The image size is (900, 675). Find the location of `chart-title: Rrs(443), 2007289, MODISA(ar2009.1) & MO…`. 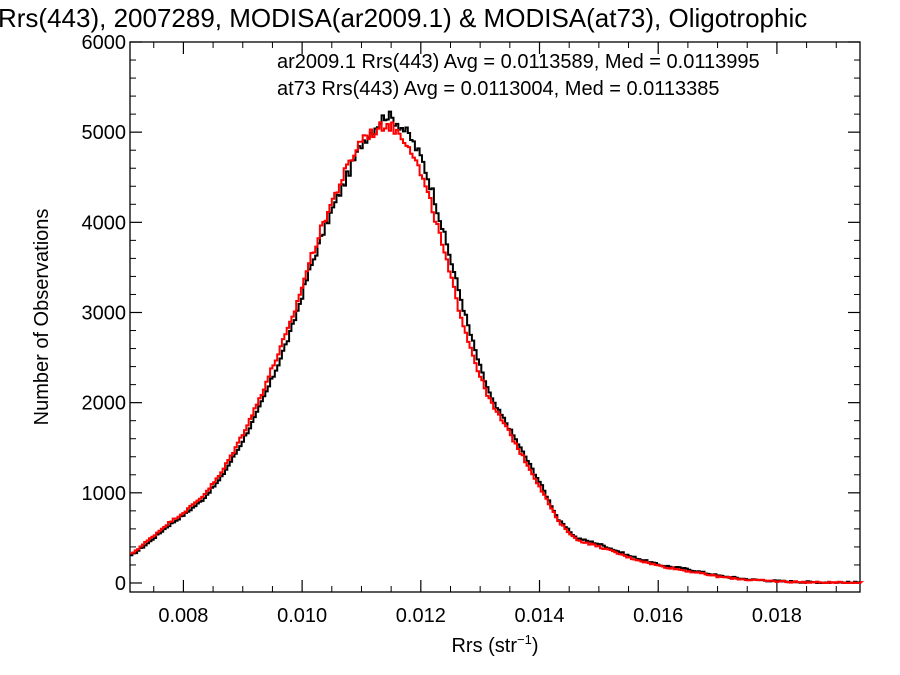

chart-title: Rrs(443), 2007289, MODISA(ar2009.1) & MO… is located at coordinates (403, 18).